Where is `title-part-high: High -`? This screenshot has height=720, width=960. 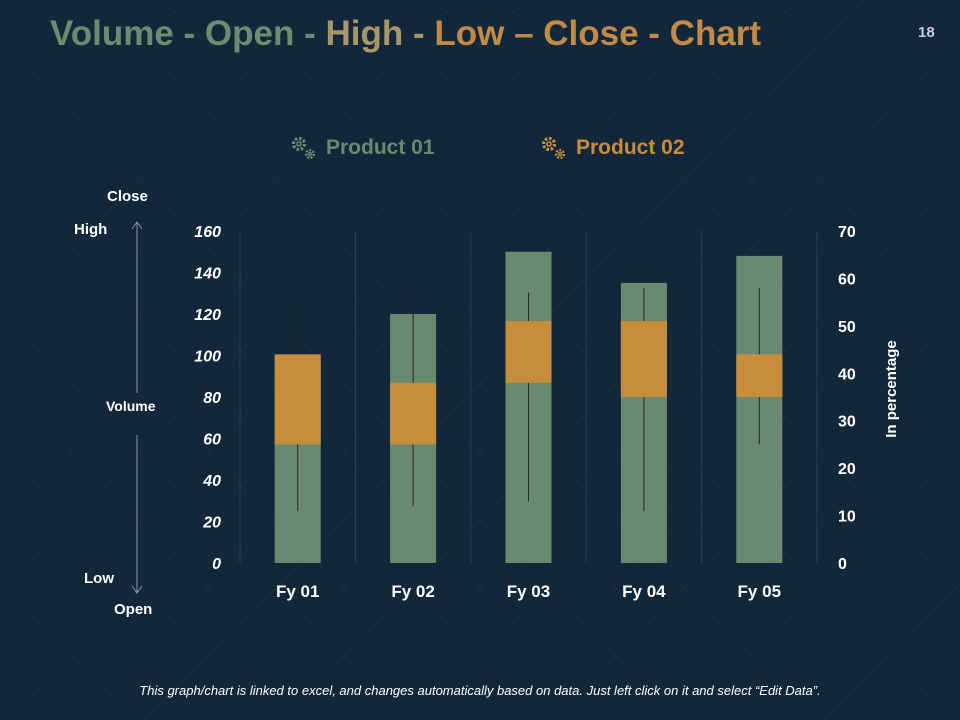 title-part-high: High - is located at coordinates (380, 33).